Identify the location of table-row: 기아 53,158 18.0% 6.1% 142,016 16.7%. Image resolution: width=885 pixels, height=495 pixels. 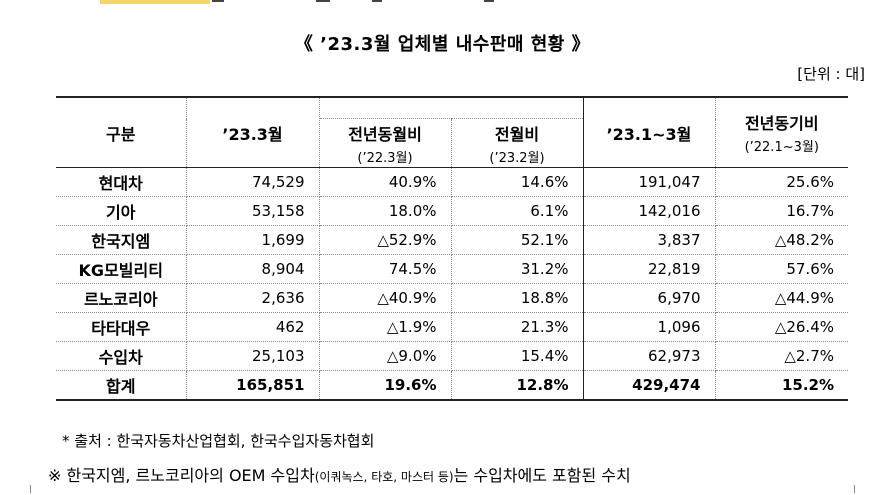
(452, 211).